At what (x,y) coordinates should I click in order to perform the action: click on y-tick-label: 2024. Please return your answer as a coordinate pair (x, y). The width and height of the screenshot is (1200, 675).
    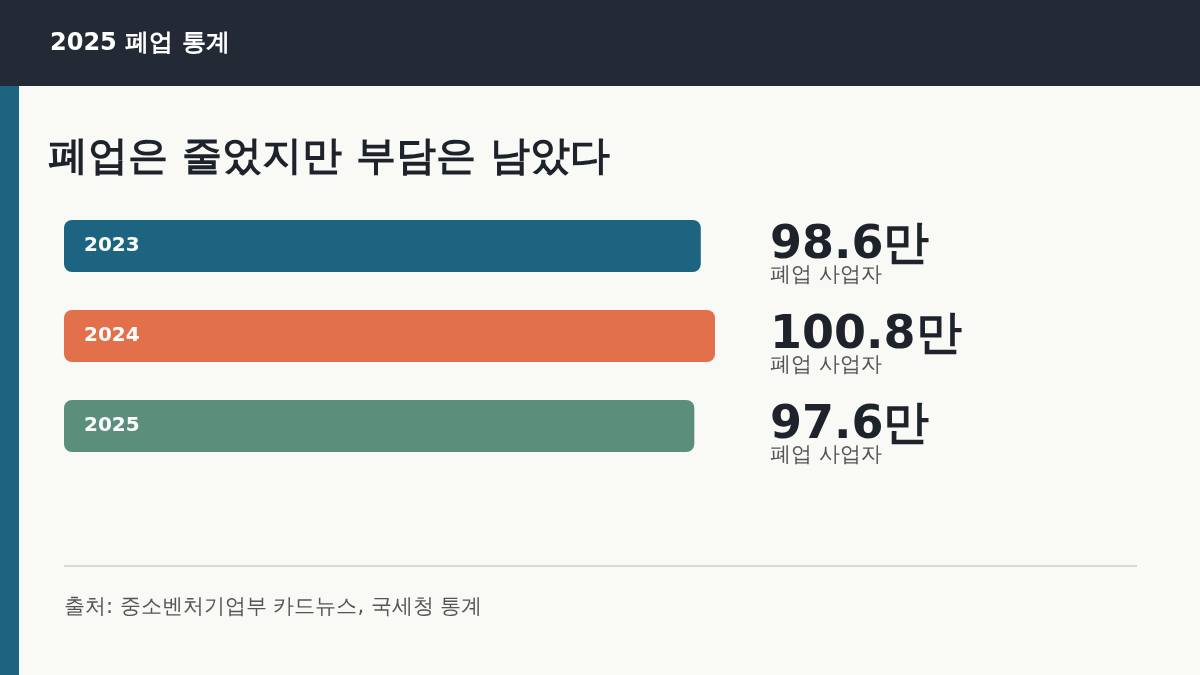
    Looking at the image, I should click on (112, 334).